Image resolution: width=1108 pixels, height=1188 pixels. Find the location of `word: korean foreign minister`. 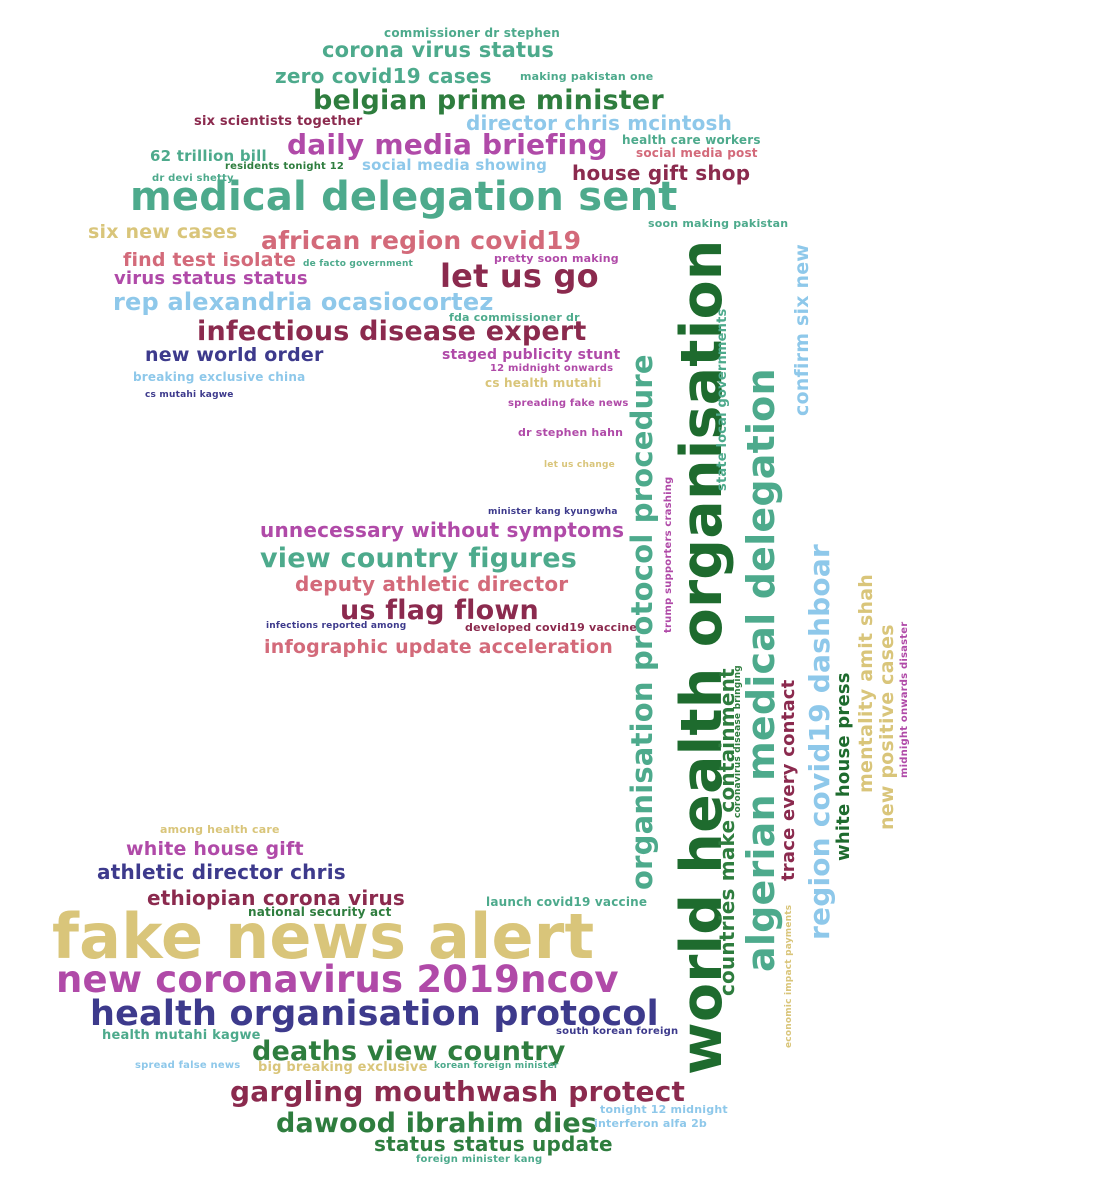

word: korean foreign minister is located at coordinates (496, 1066).